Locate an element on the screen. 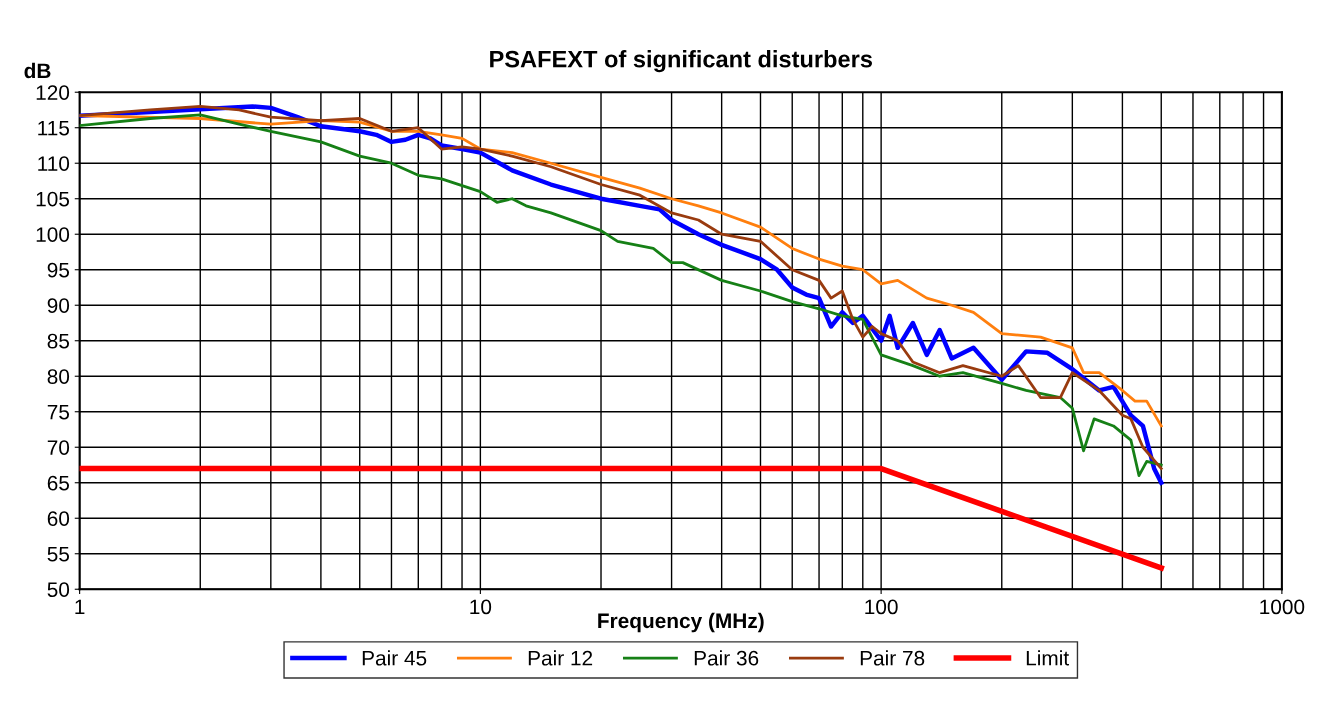 The width and height of the screenshot is (1327, 704). legend-label: Pair 36 is located at coordinates (726, 658).